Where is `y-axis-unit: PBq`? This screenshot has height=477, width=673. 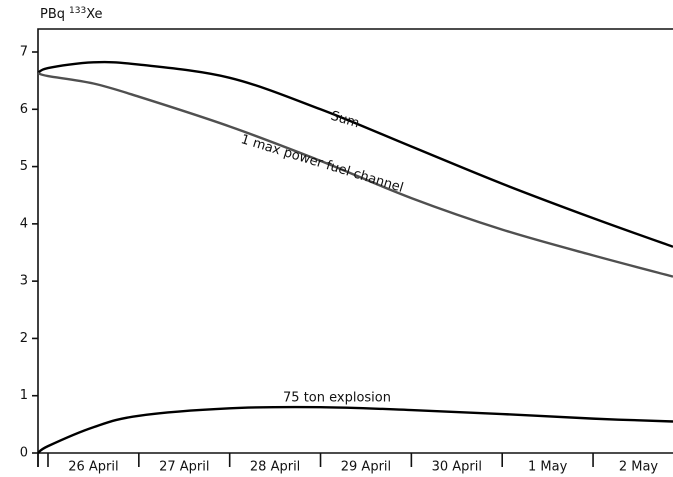
y-axis-unit: PBq is located at coordinates (52, 14).